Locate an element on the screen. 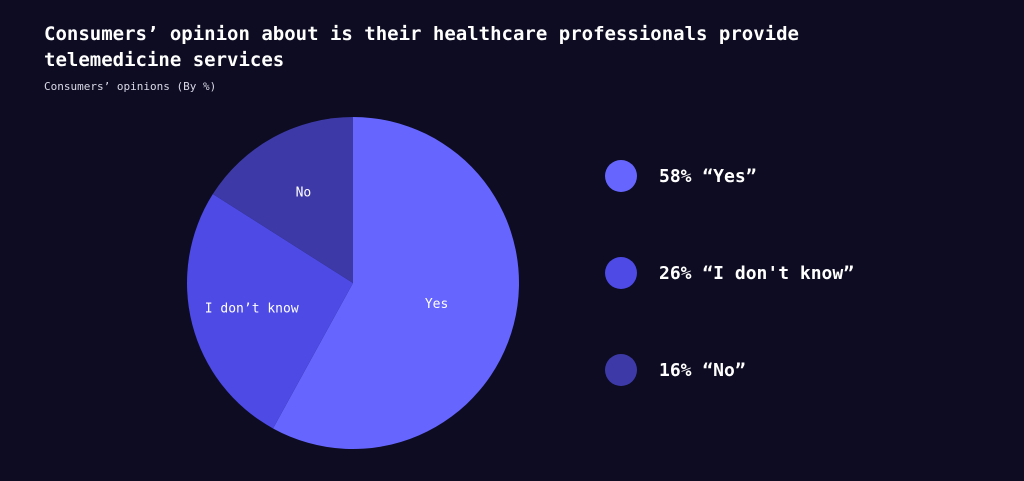 Image resolution: width=1024 pixels, height=481 pixels. legend-label-dont-know: 26% “I don't know” is located at coordinates (757, 273).